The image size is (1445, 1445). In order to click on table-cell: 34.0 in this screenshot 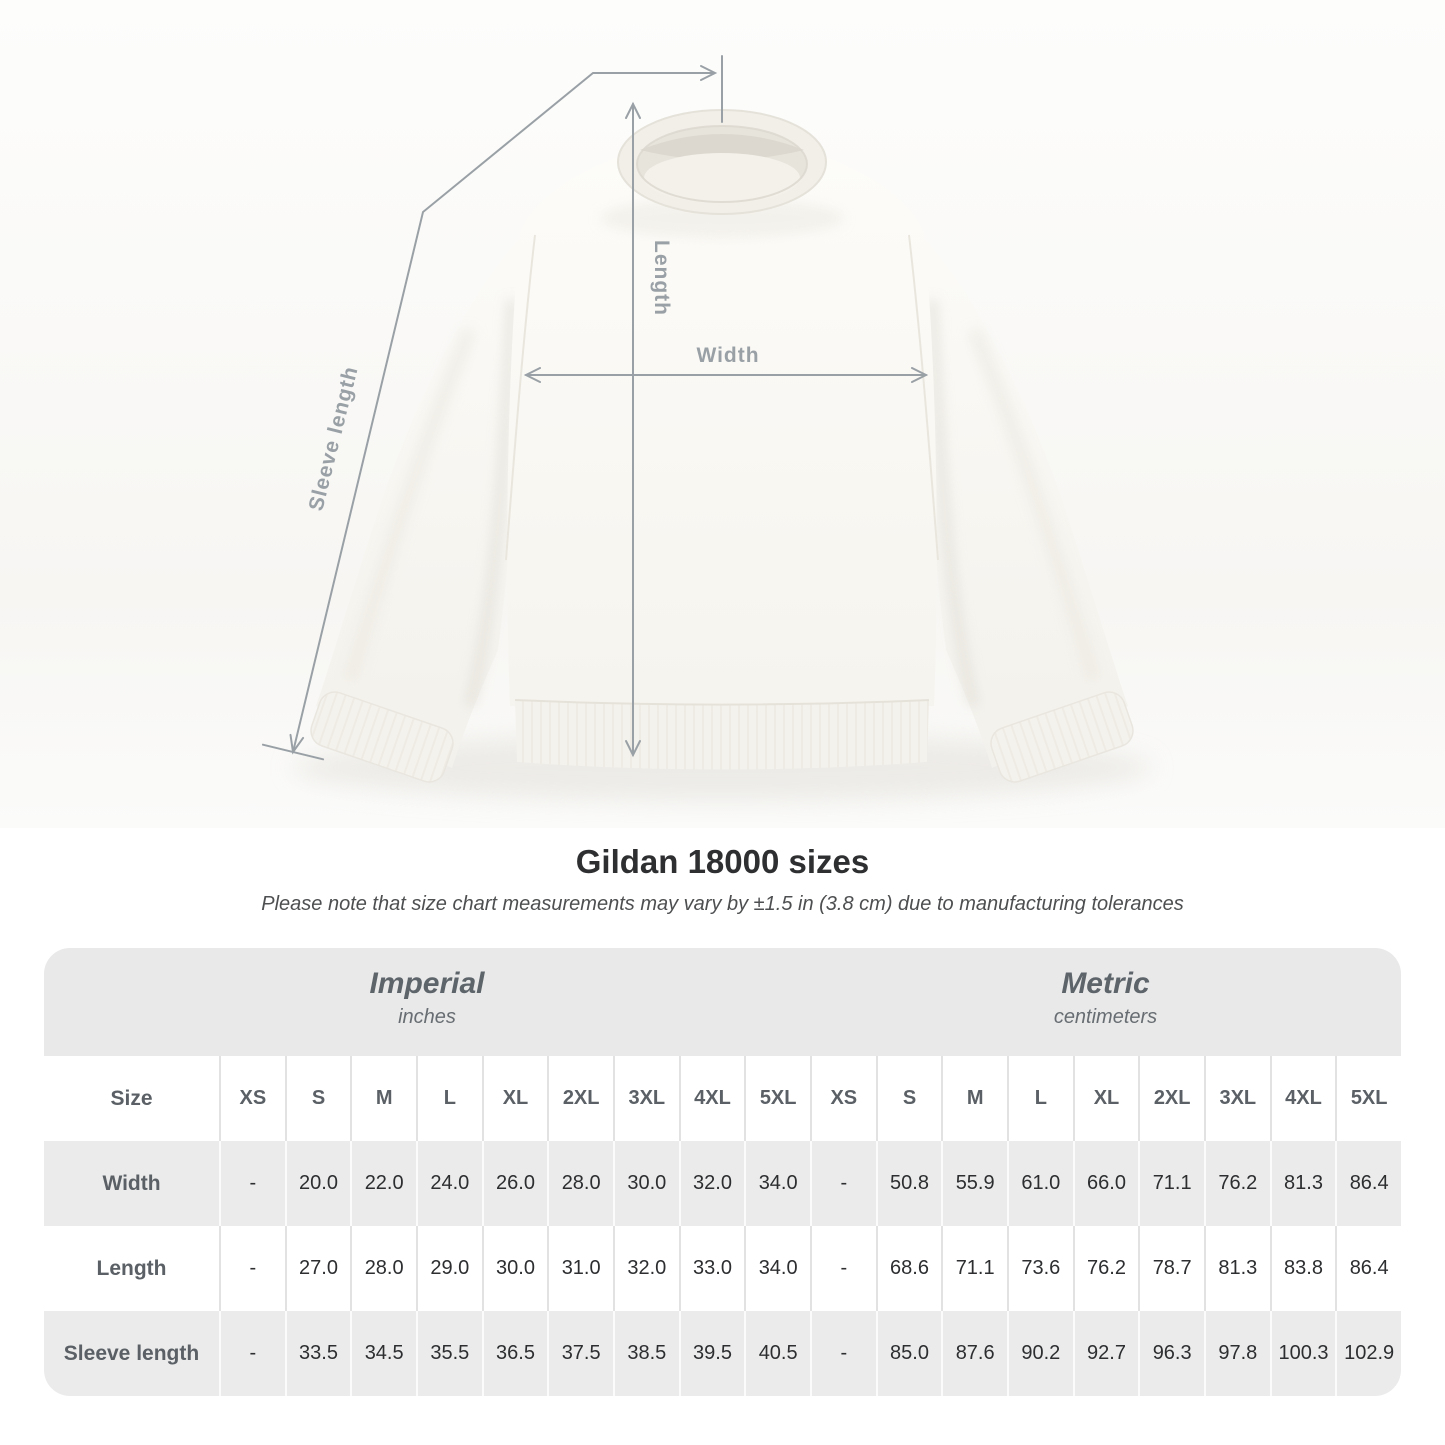, I will do `click(777, 1268)`.